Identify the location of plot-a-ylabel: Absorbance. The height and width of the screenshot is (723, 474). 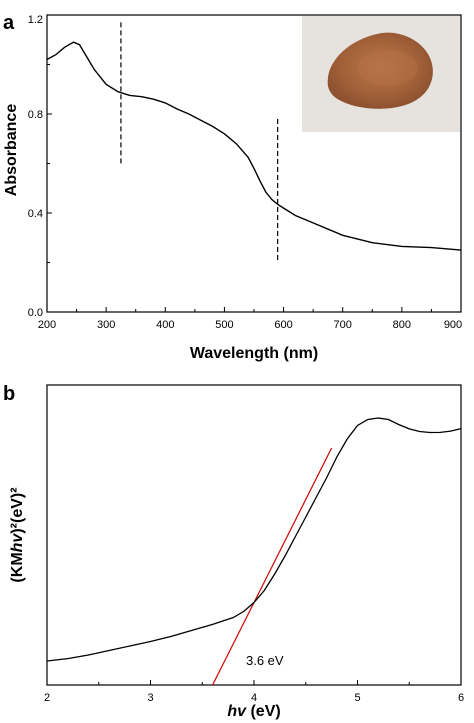
(11, 150).